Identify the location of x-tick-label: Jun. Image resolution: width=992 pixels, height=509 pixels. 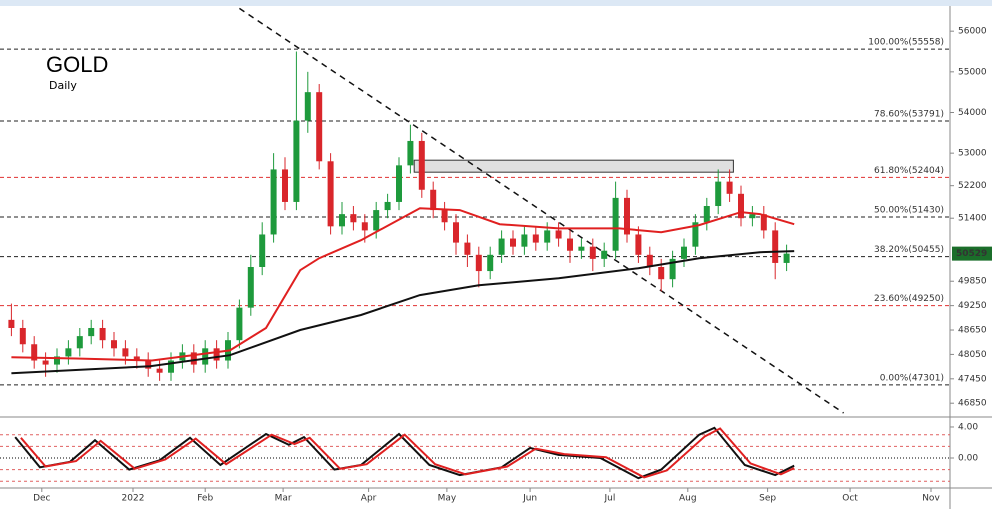
(529, 499).